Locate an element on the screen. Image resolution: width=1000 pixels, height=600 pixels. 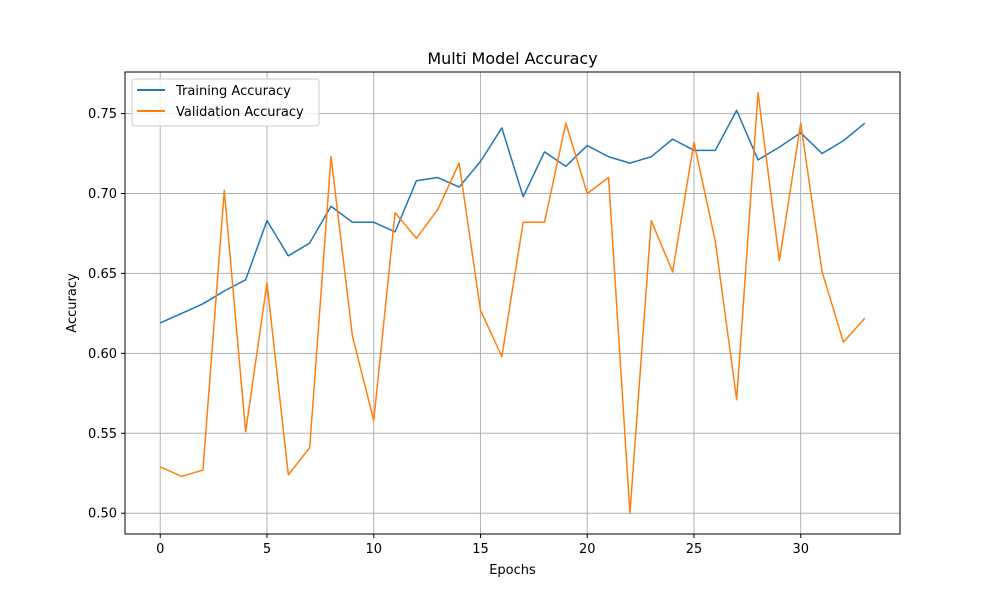
x-tick-label: 25 is located at coordinates (694, 549).